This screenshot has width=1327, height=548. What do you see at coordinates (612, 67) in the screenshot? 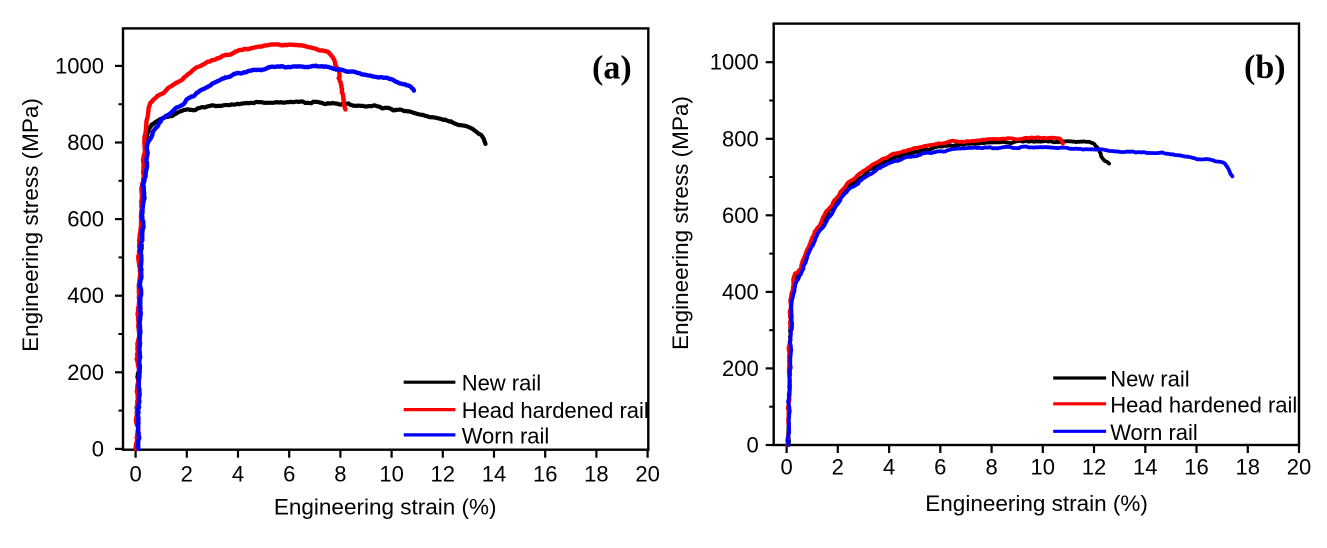
I see `svg-text: (a)` at bounding box center [612, 67].